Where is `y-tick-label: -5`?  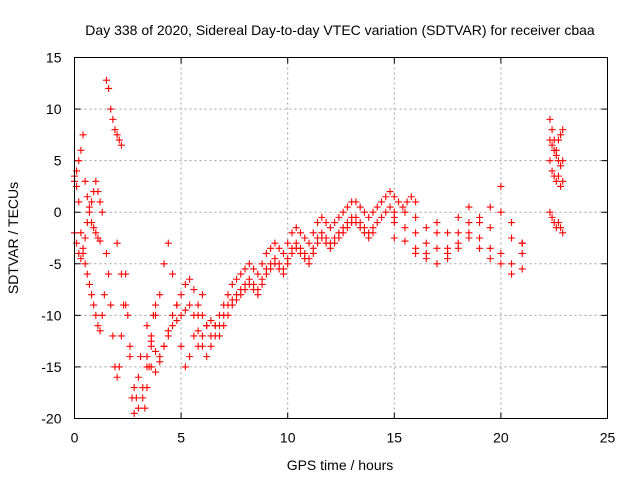 y-tick-label: -5 is located at coordinates (55, 264).